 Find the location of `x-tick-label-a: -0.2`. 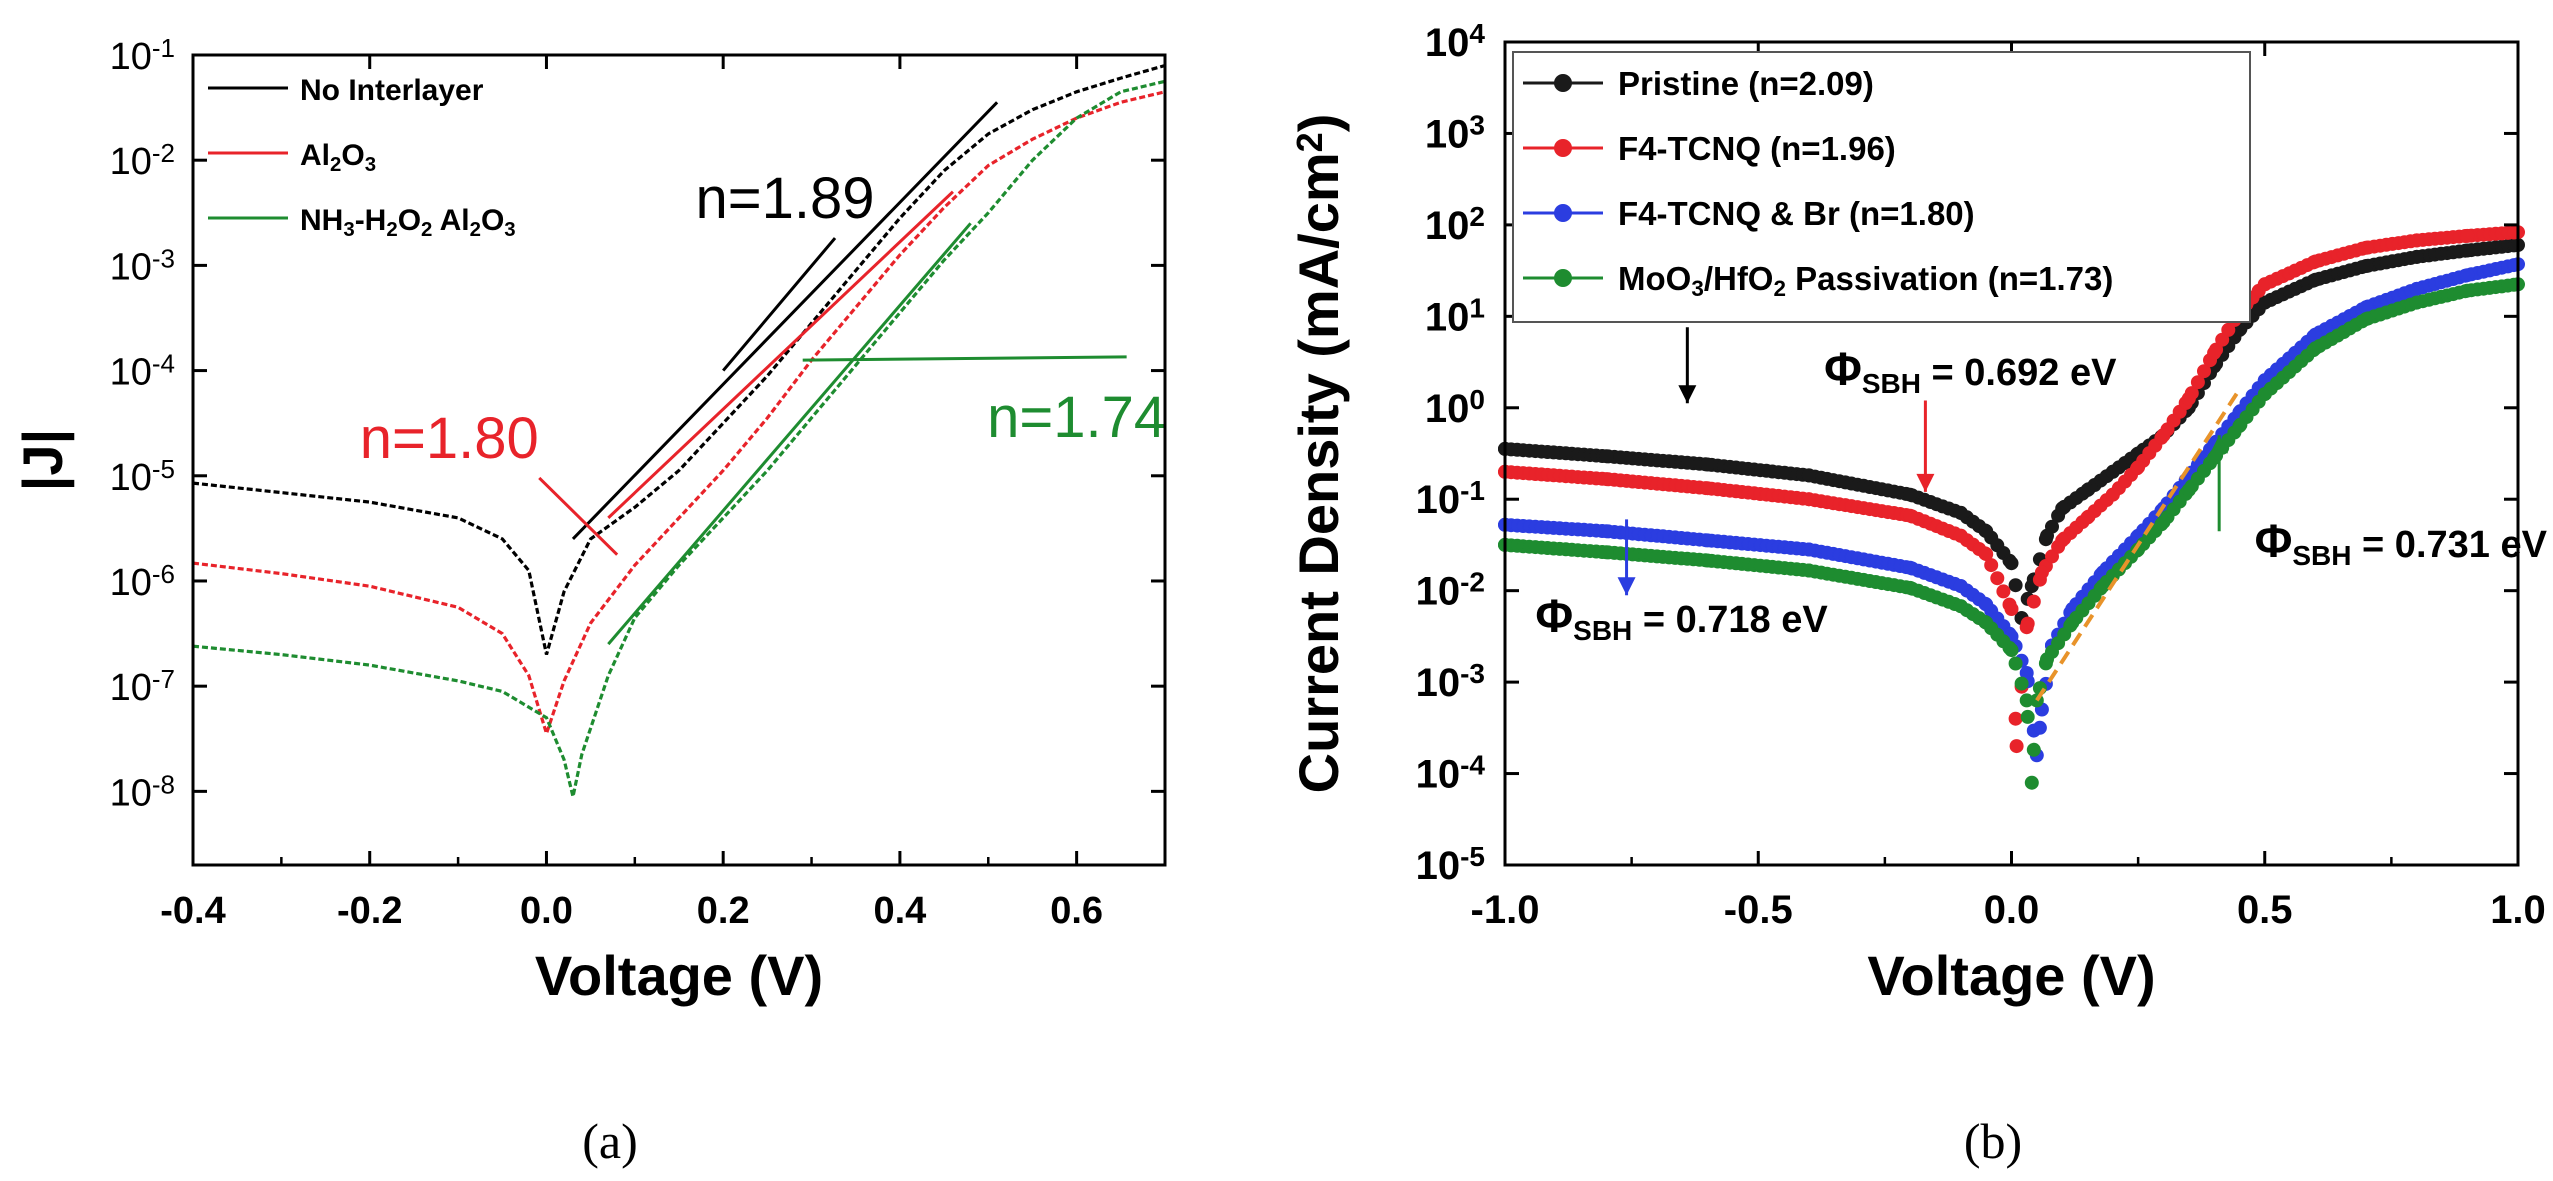

x-tick-label-a: -0.2 is located at coordinates (369, 911).